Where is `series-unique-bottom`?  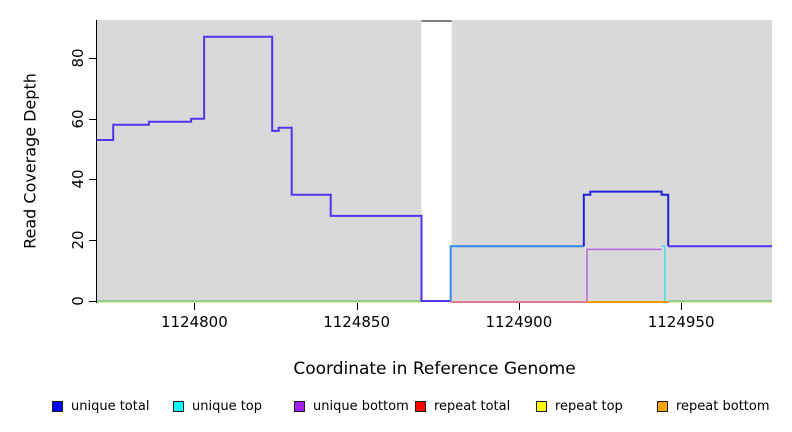
series-unique-bottom is located at coordinates (624, 274).